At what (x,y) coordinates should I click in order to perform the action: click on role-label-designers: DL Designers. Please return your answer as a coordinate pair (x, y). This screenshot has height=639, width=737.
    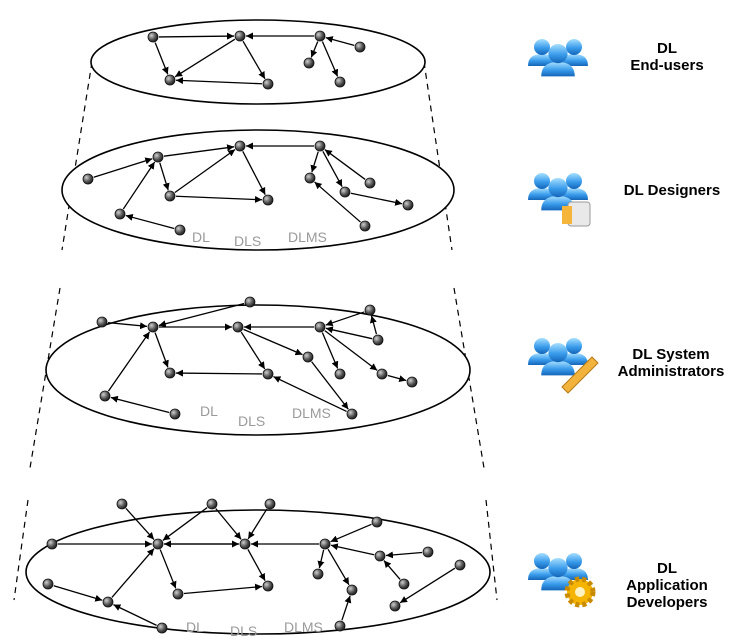
    Looking at the image, I should click on (672, 190).